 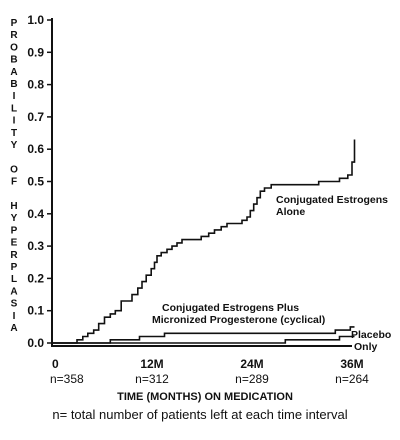 What do you see at coordinates (35, 343) in the screenshot?
I see `y-tick-label: 0.0` at bounding box center [35, 343].